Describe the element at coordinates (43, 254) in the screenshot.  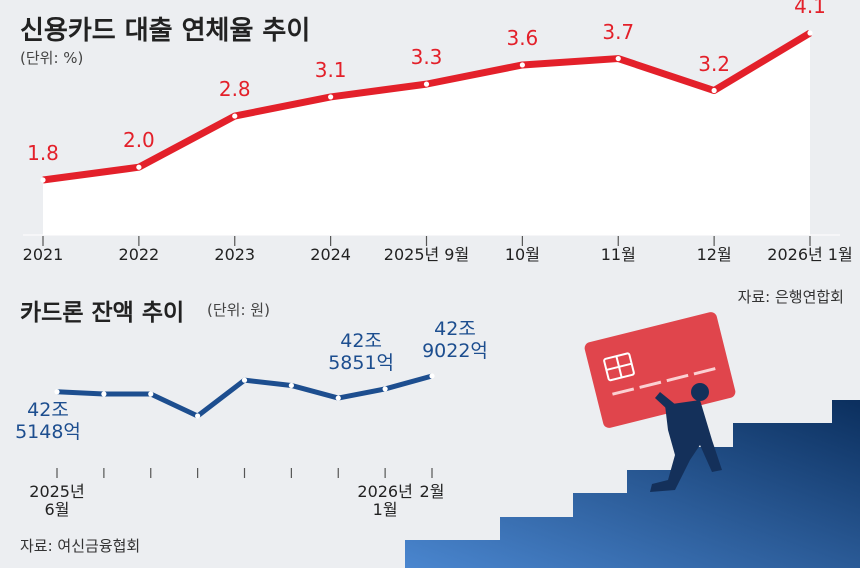
I see `x-tick-label: 2021` at that location.